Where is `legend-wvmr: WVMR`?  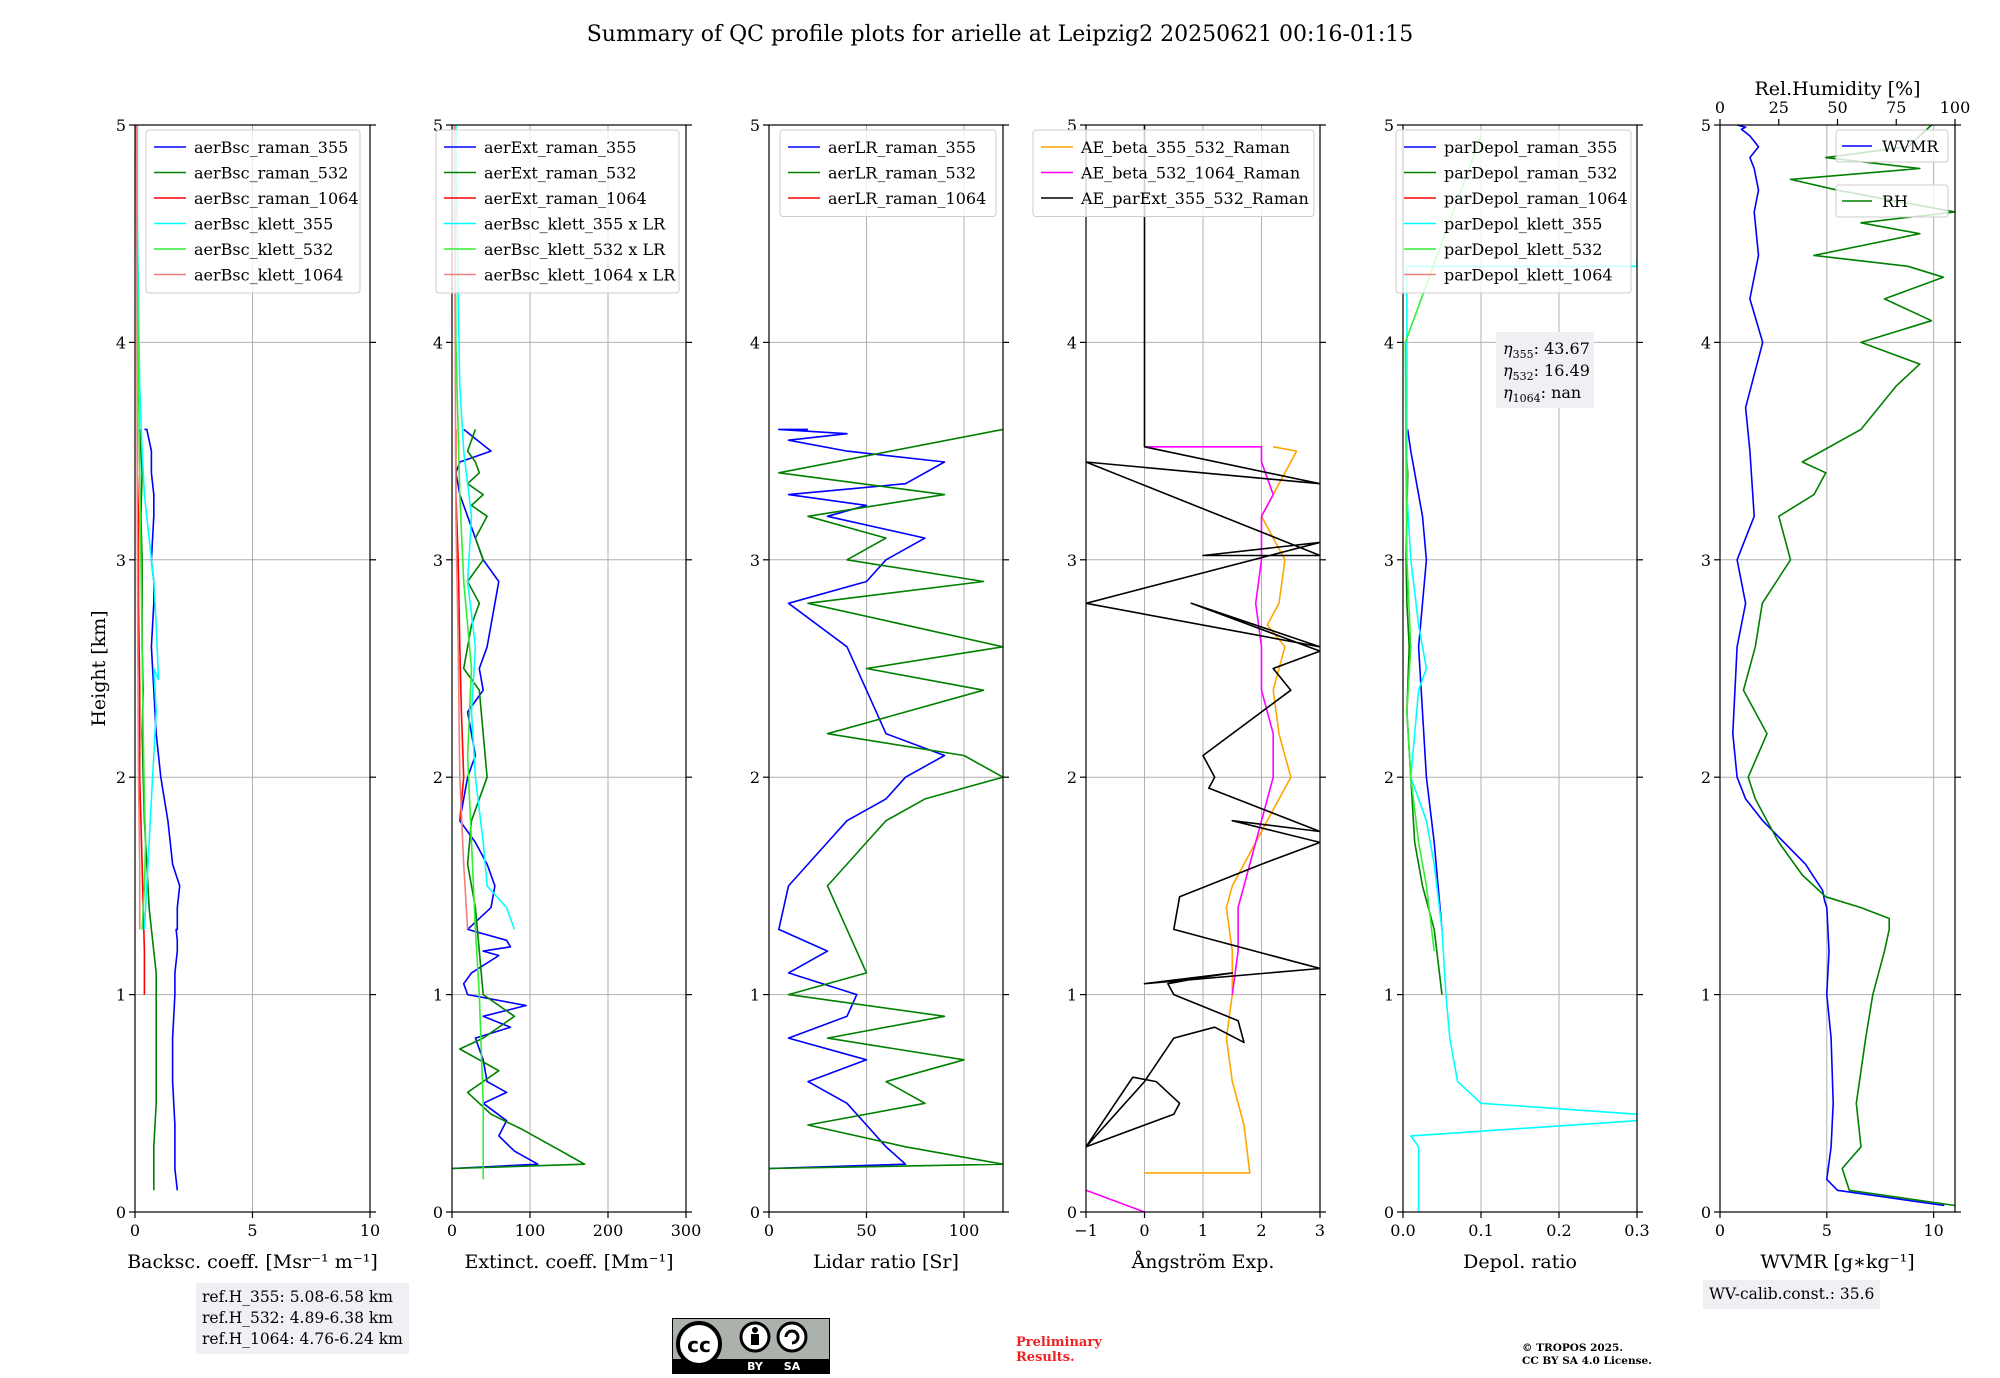
legend-wvmr: WVMR is located at coordinates (1892, 146).